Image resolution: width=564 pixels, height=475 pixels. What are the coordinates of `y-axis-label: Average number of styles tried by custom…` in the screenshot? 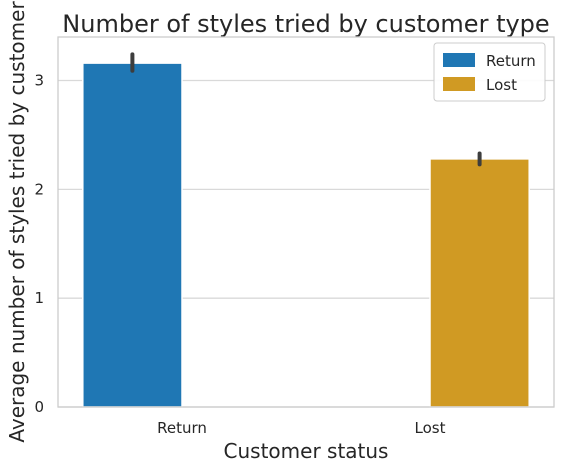 It's located at (17, 222).